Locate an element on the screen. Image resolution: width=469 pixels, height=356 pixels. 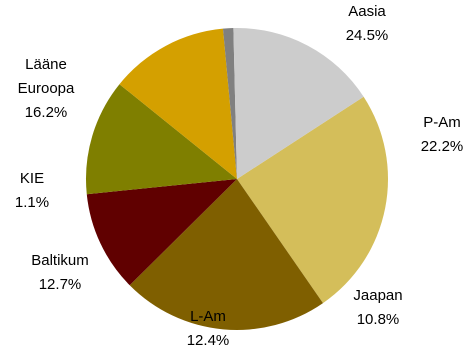
pie-label-laane-euroopa: Lääne Euroopa 16.2% is located at coordinates (46, 88).